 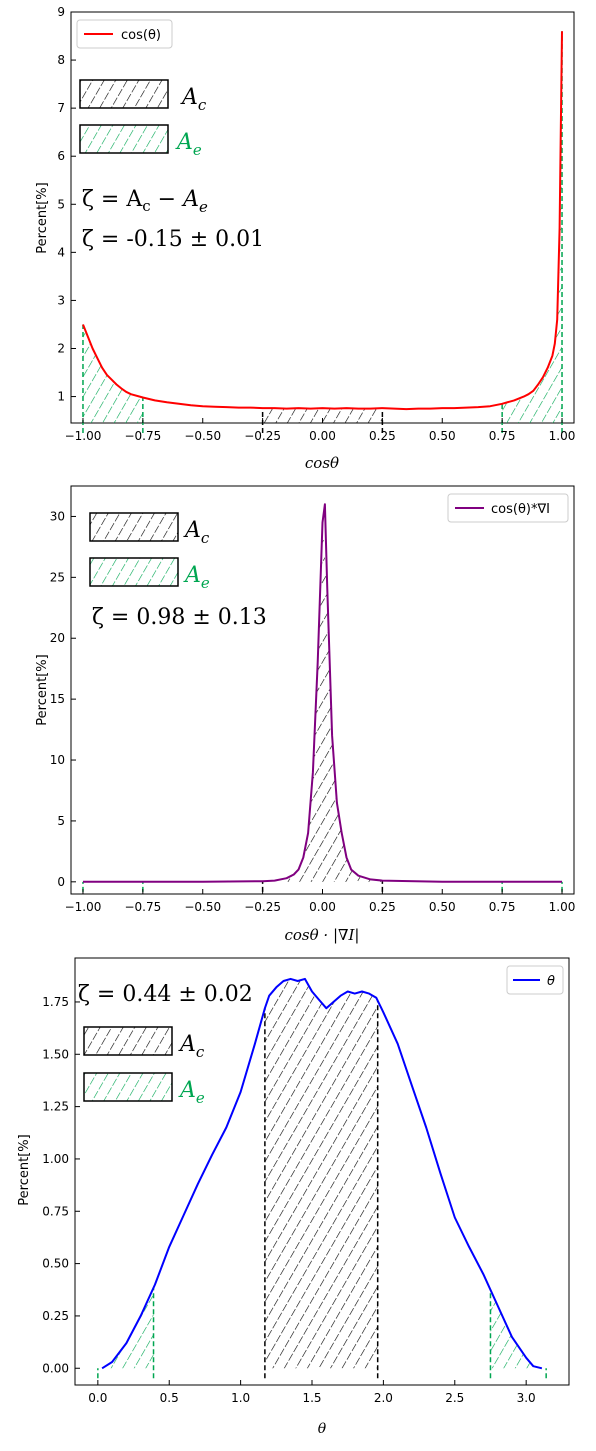 I want to click on zeta-value: ζ = -0.15 ± 0.01, so click(x=173, y=239).